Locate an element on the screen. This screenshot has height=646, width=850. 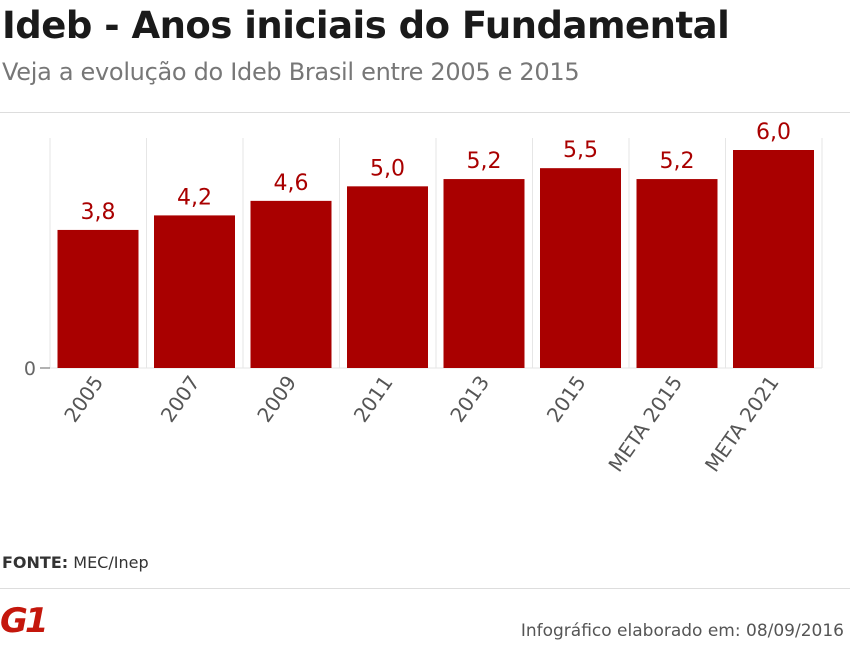
x-tick-label: 2007 is located at coordinates (180, 398).